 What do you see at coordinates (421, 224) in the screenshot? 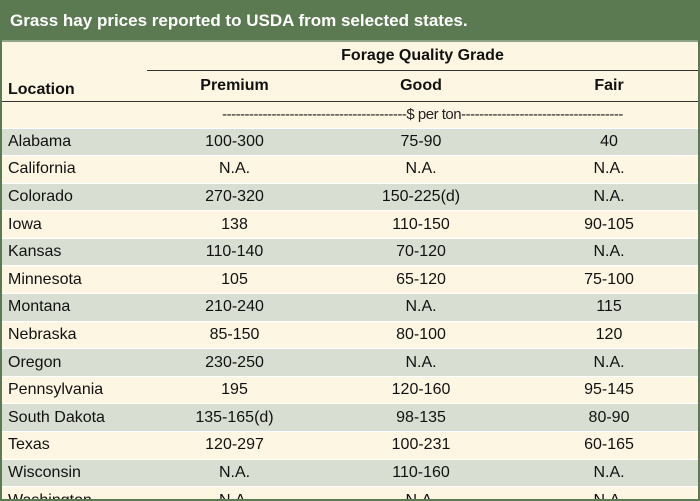
I see `good-price-cell: 110-150` at bounding box center [421, 224].